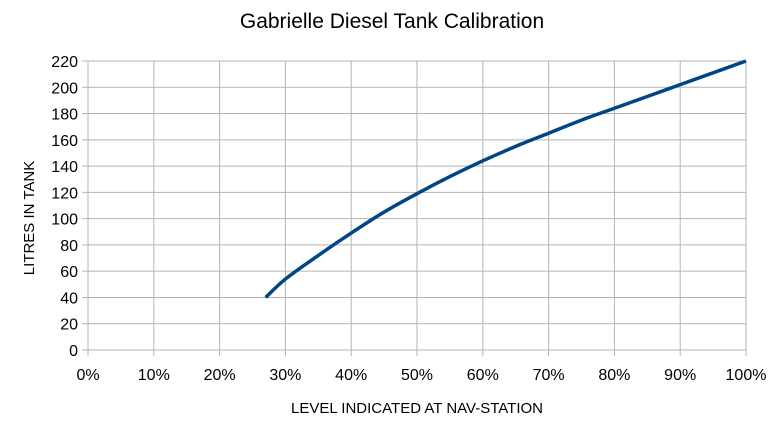 The image size is (784, 433). Describe the element at coordinates (87, 375) in the screenshot. I see `x-tick-label: 0%` at that location.